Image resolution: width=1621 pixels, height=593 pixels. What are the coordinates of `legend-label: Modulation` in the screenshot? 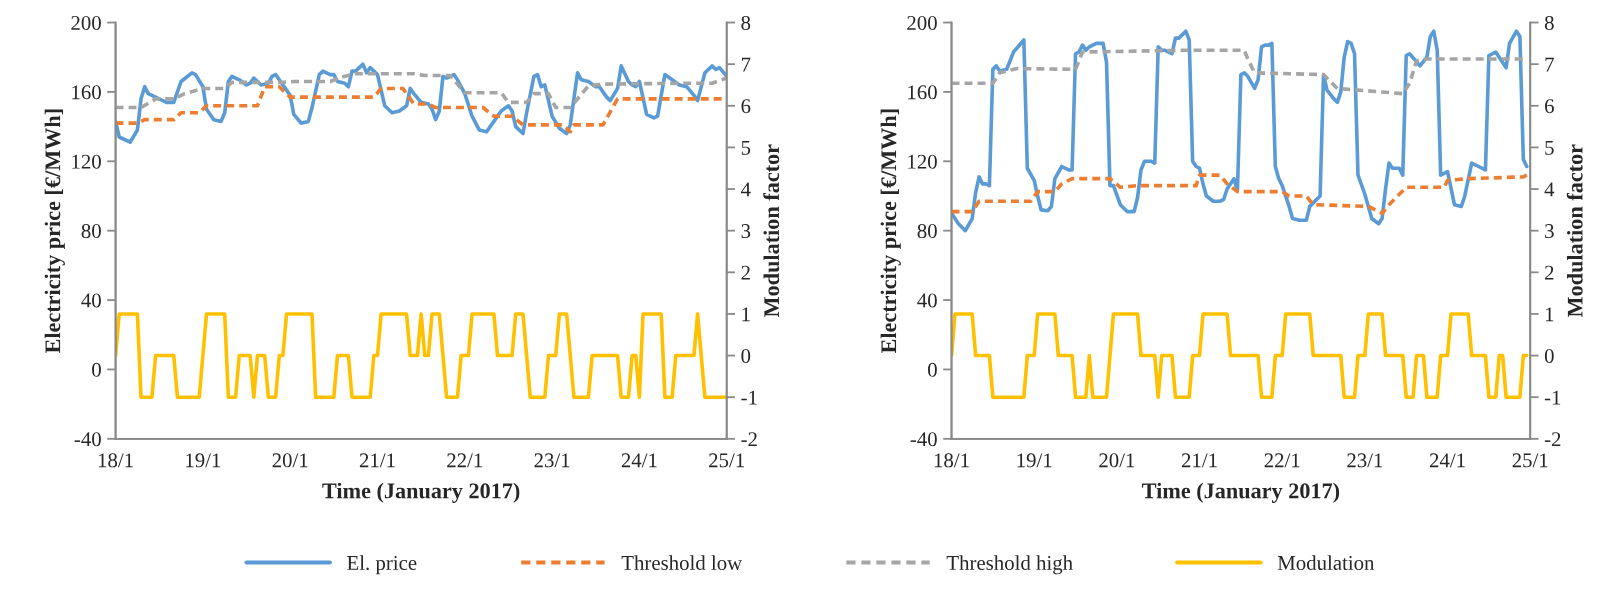 It's located at (1326, 562).